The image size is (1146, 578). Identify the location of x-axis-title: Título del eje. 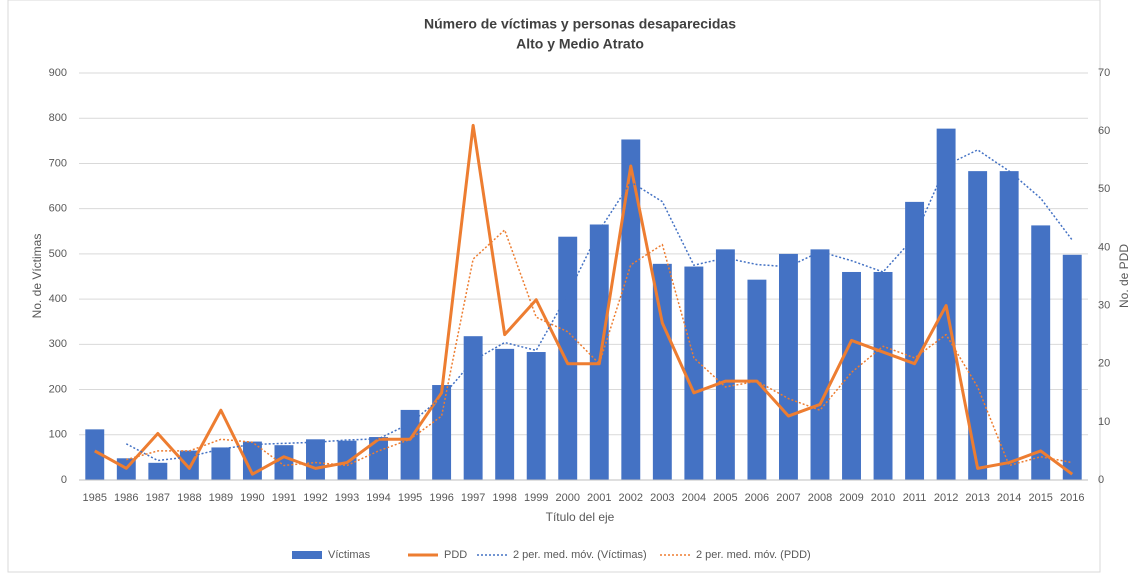
(580, 517).